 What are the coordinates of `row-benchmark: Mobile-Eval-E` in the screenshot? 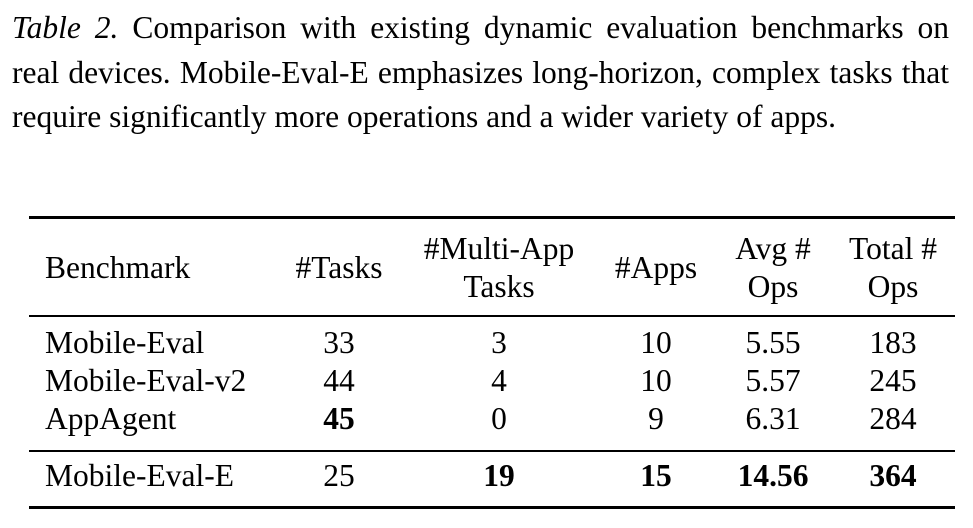 It's located at (139, 475).